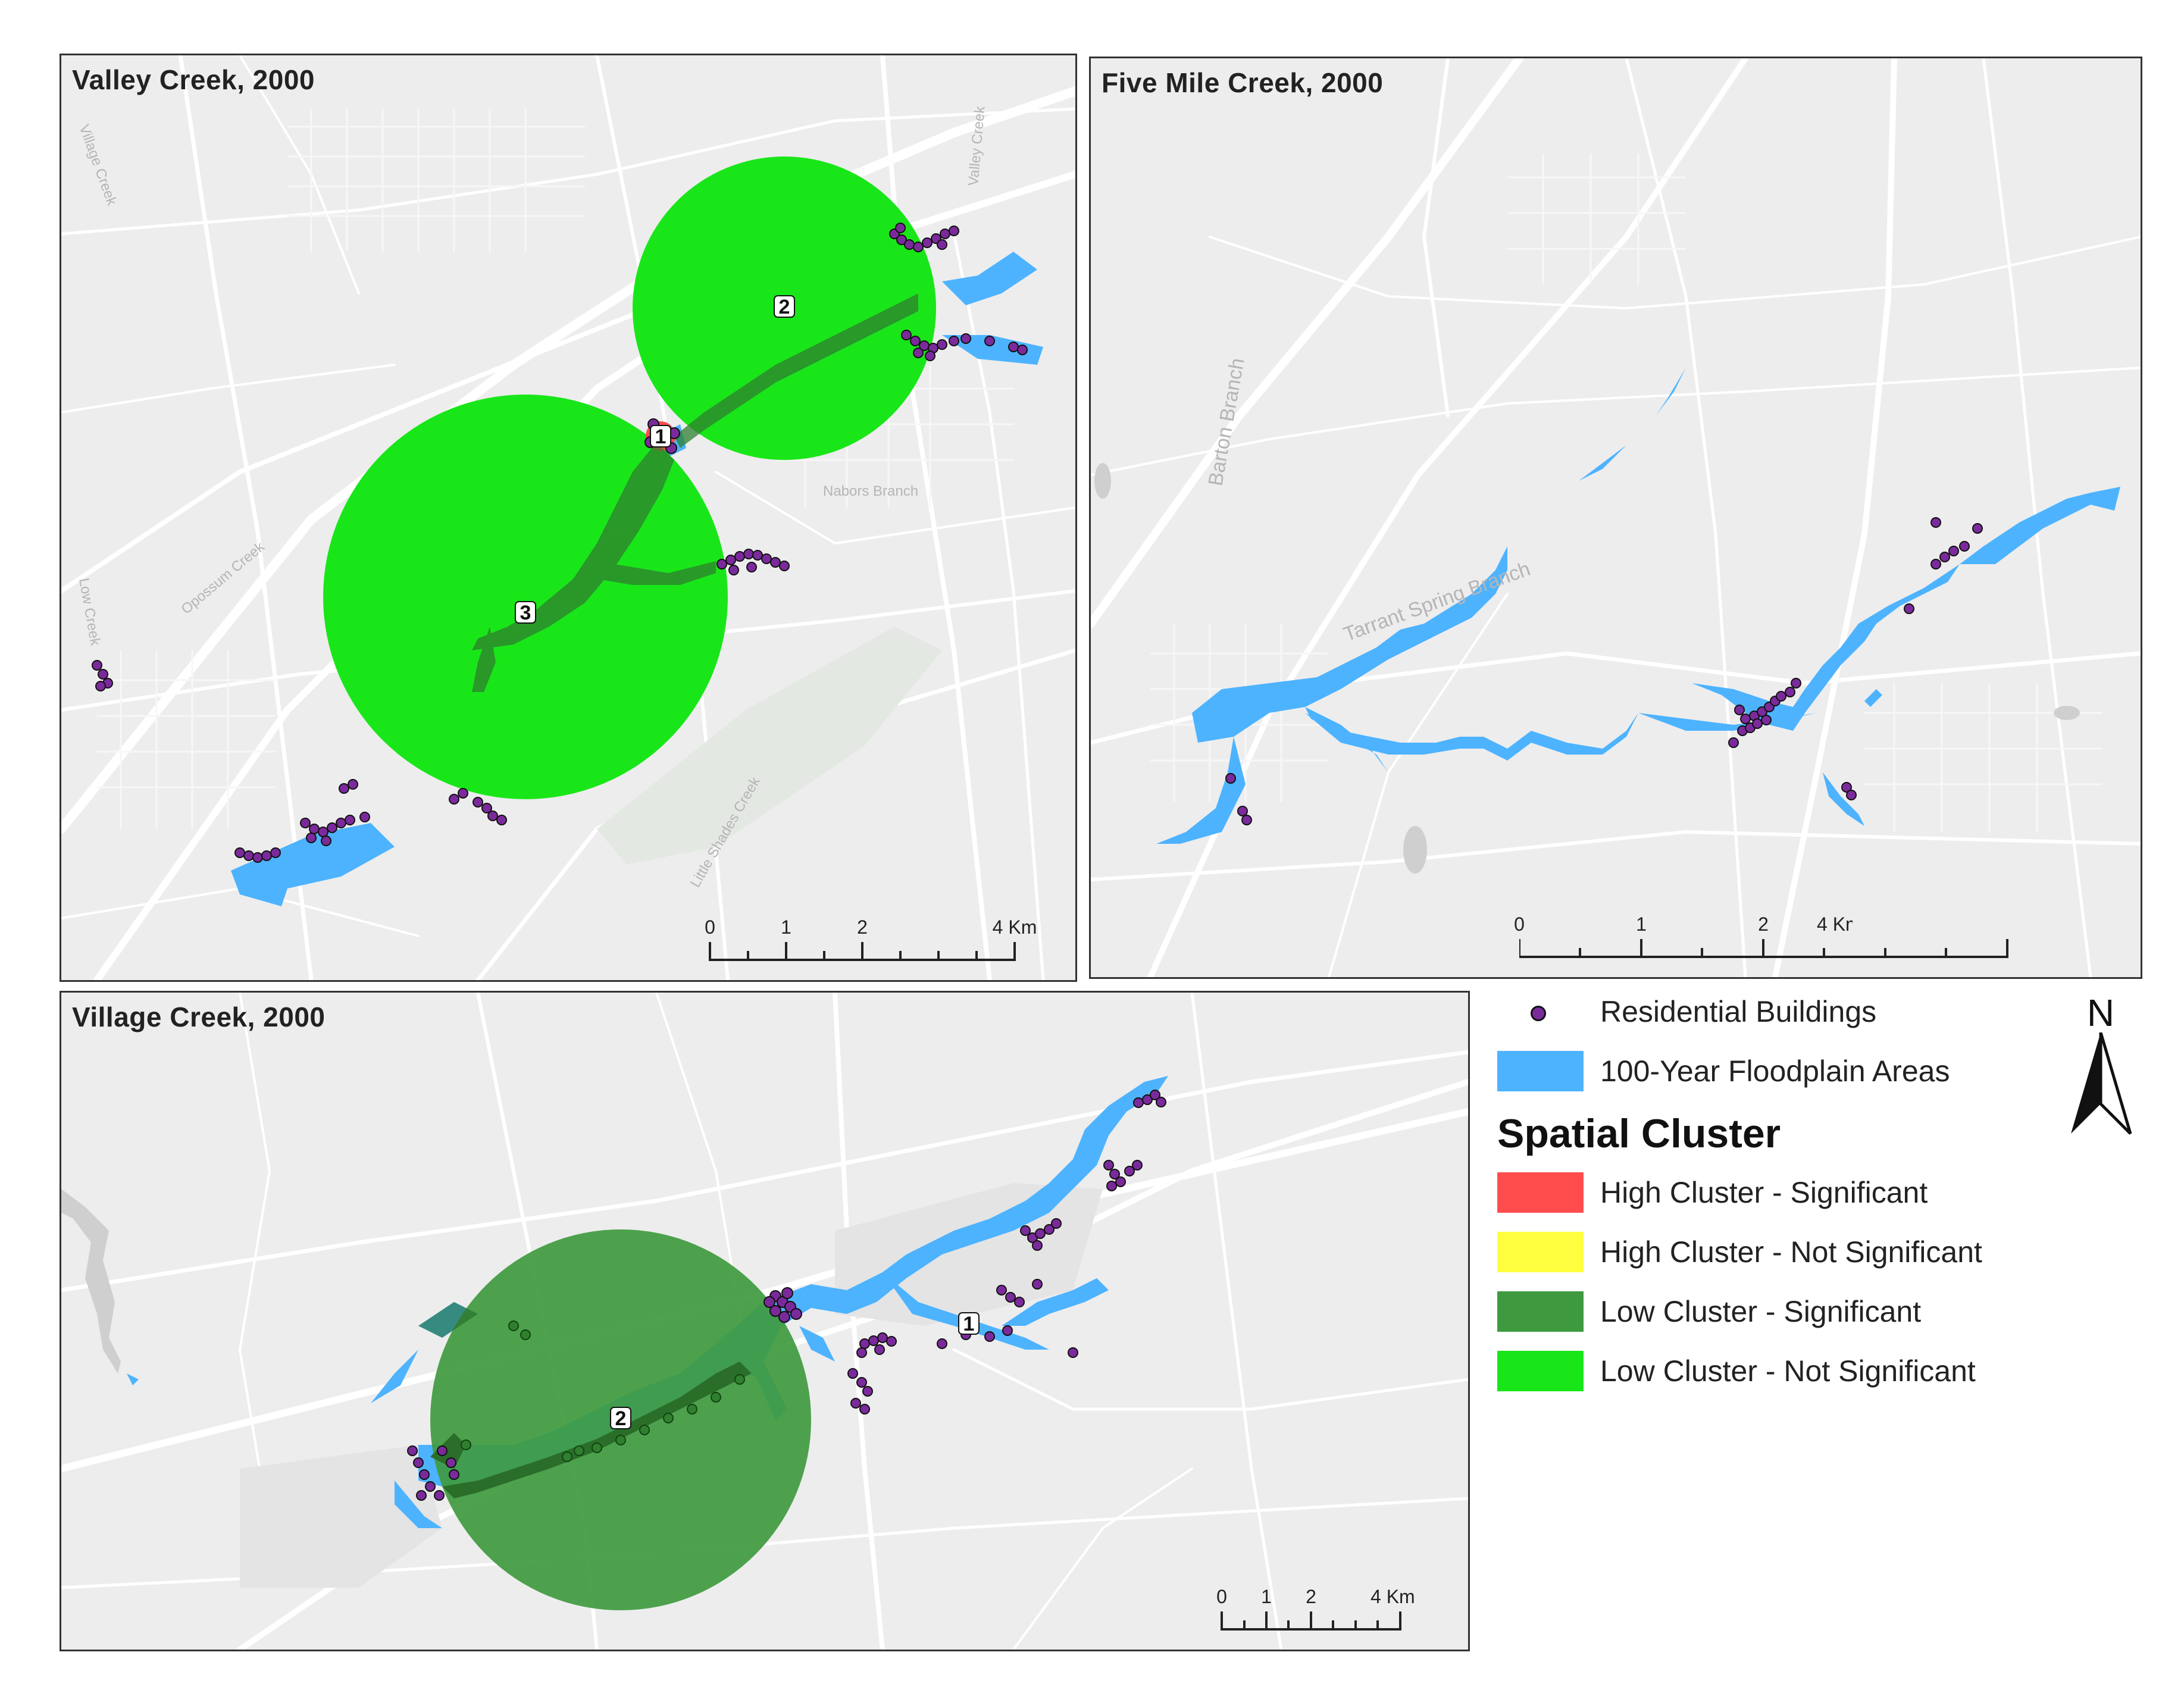  I want to click on legend-label-buildings: Residential Buildings, so click(1738, 1011).